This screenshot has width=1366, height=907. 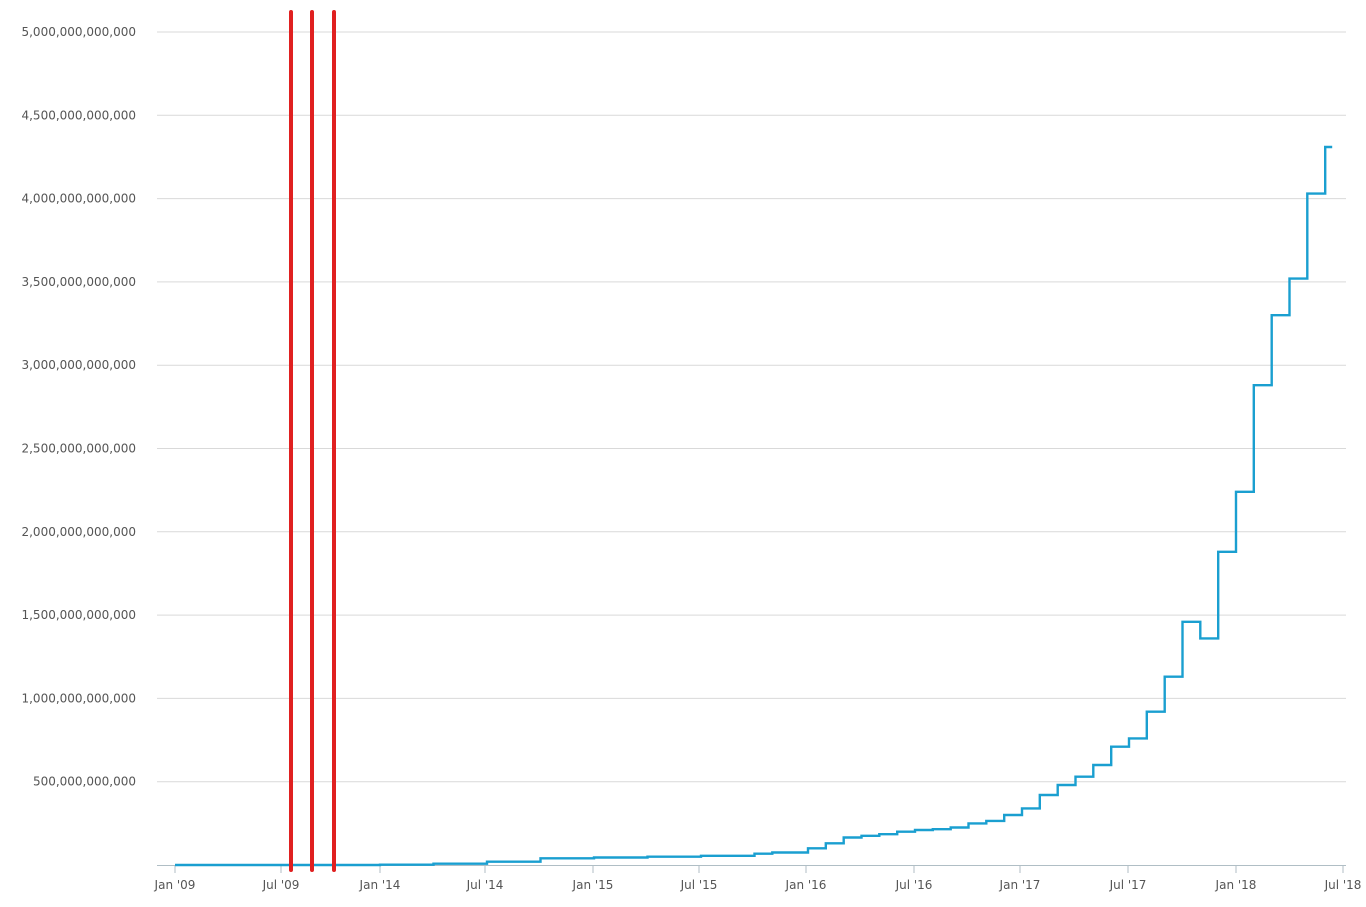 What do you see at coordinates (1128, 885) in the screenshot?
I see `x-tick-label: Jul '17` at bounding box center [1128, 885].